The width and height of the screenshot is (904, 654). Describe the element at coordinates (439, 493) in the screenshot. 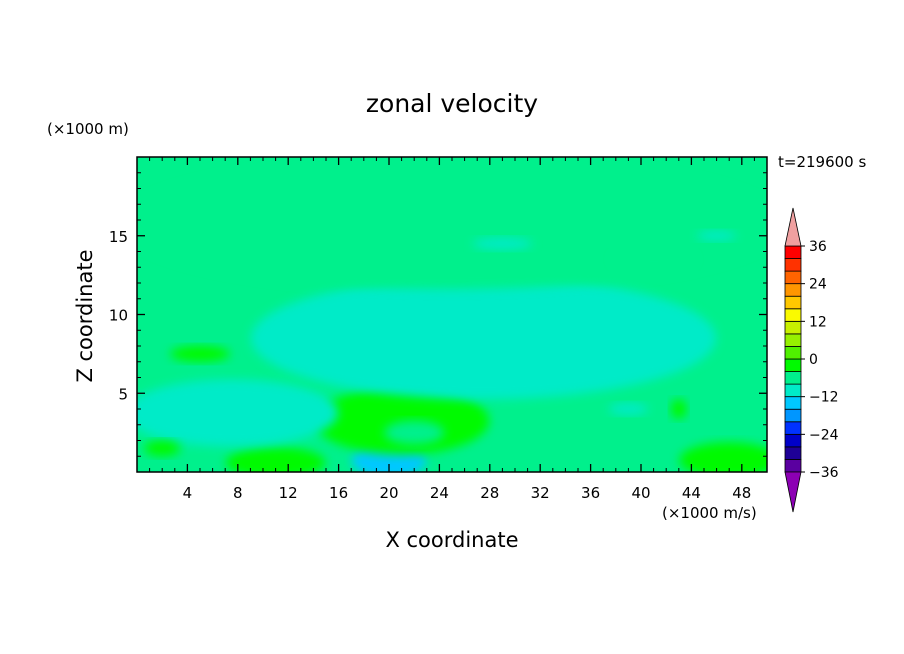

I see `x-tick-label: 24` at that location.